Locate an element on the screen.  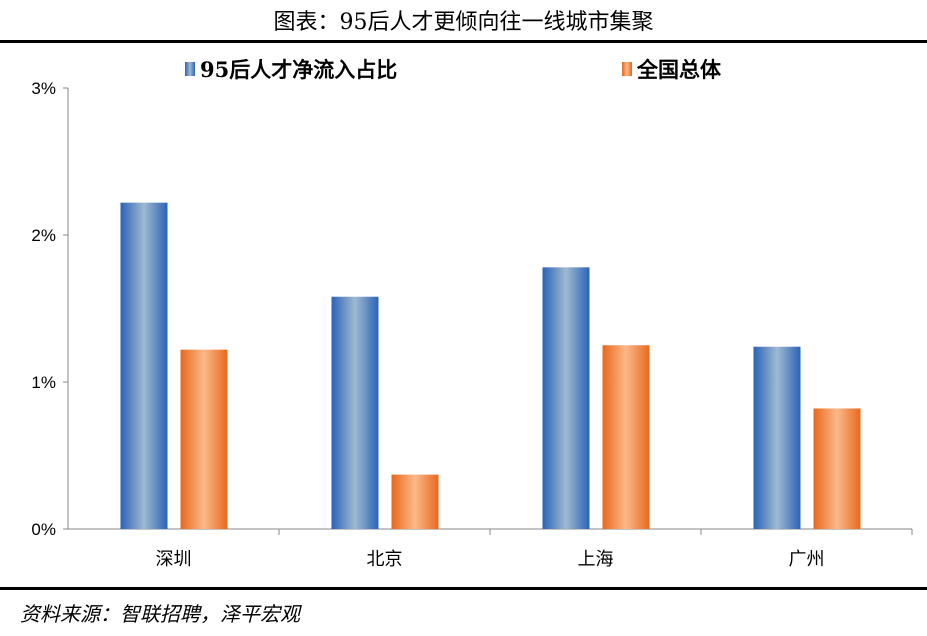
legend-label: 95后人才净流入占比 is located at coordinates (298, 69).